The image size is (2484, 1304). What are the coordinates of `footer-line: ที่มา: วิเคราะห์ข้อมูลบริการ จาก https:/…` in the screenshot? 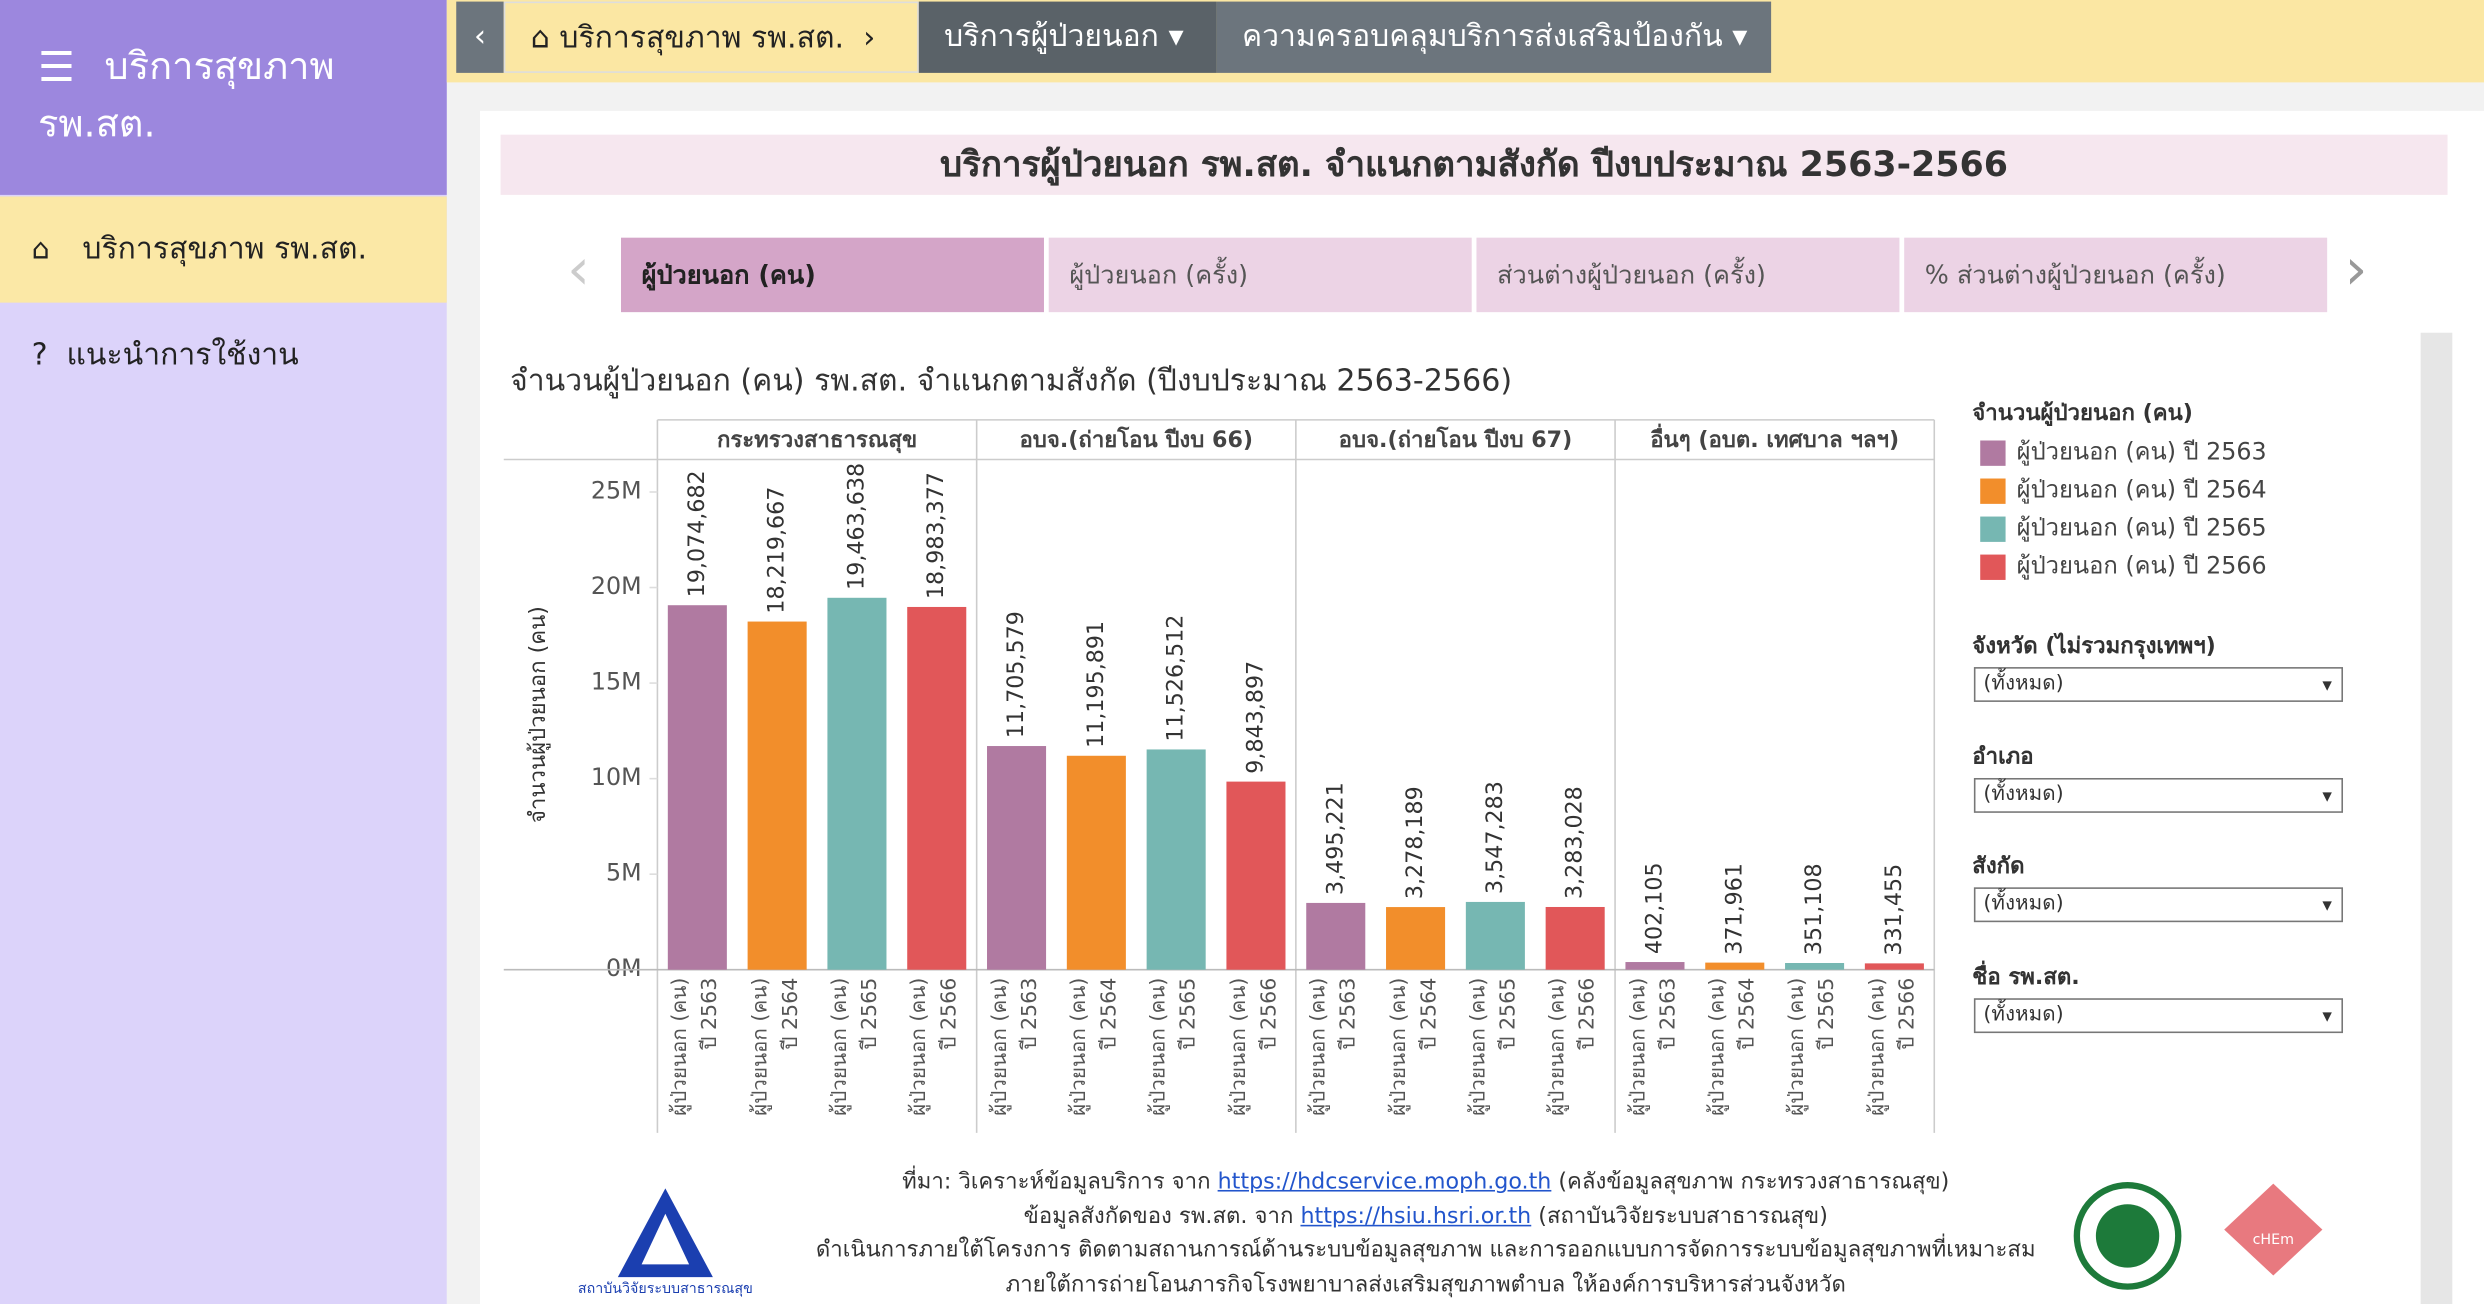 It's located at (1425, 1183).